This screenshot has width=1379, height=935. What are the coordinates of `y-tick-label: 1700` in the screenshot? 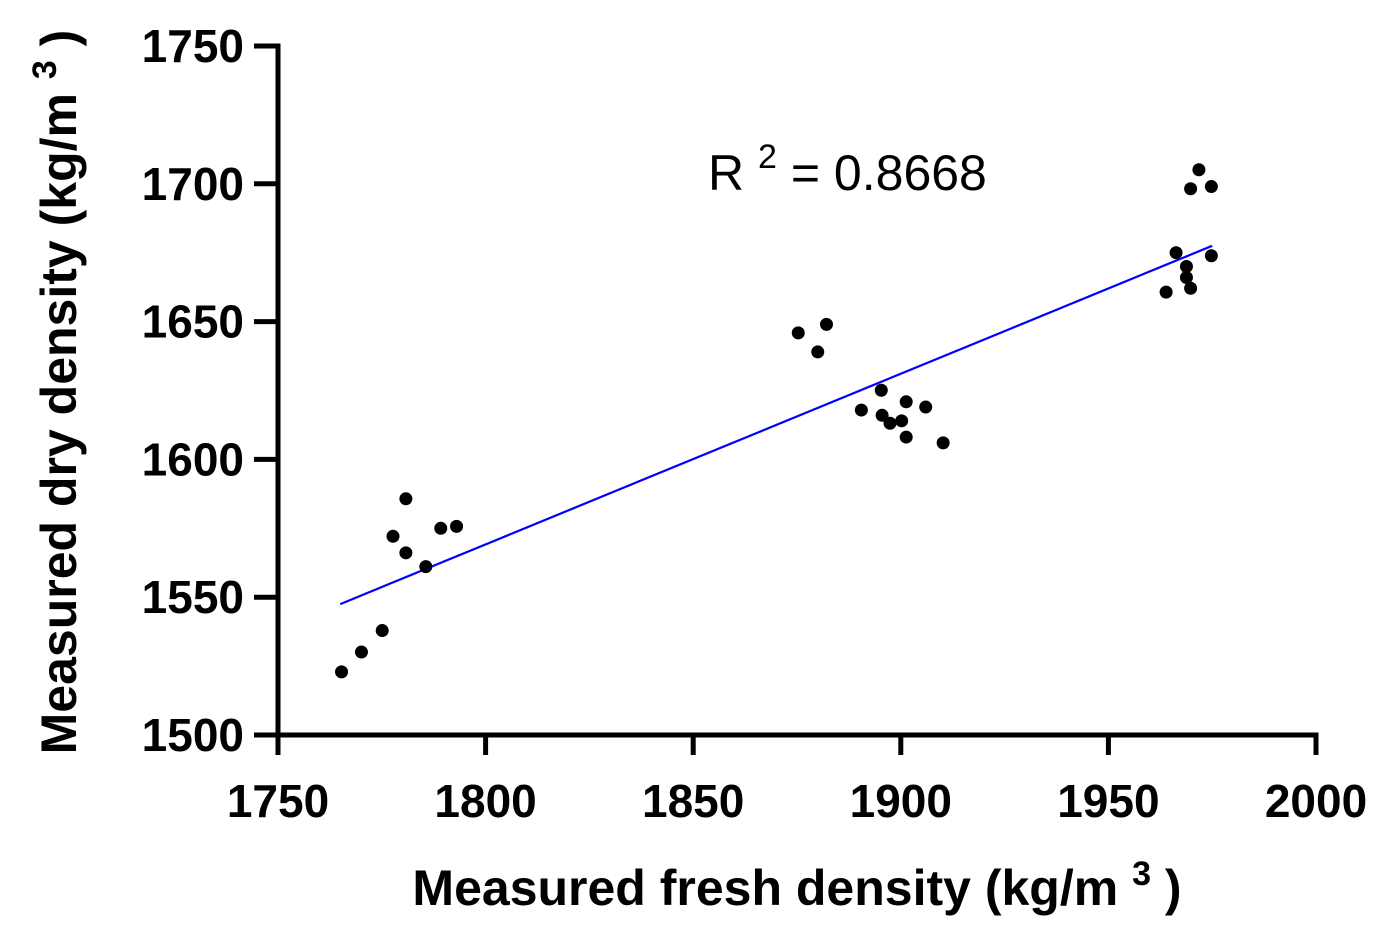 It's located at (193, 184).